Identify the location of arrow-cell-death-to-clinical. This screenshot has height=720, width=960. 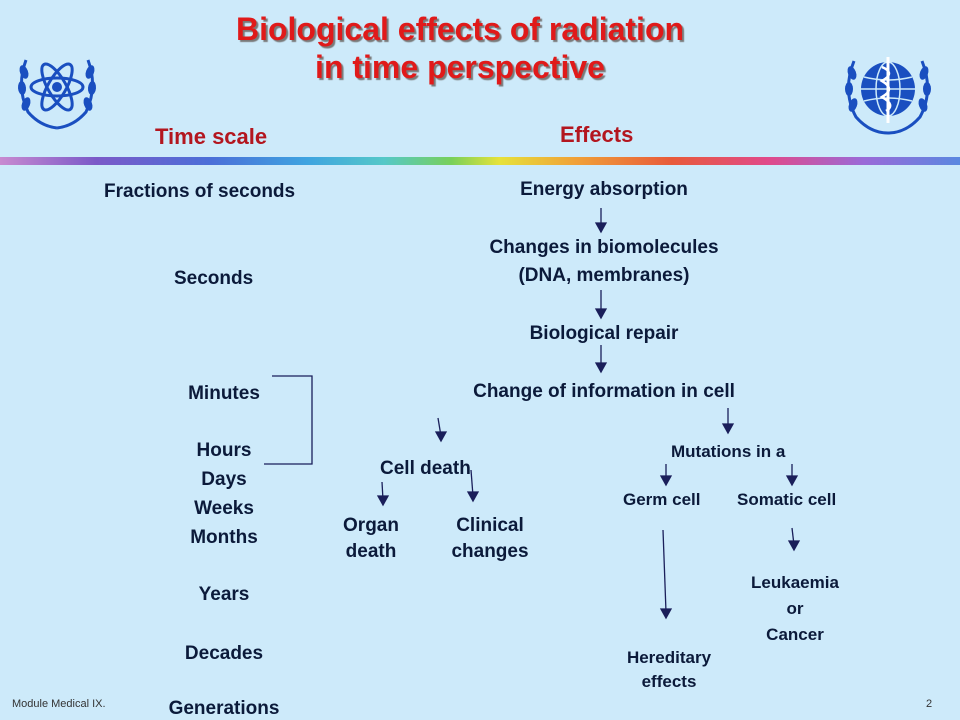
(473, 486).